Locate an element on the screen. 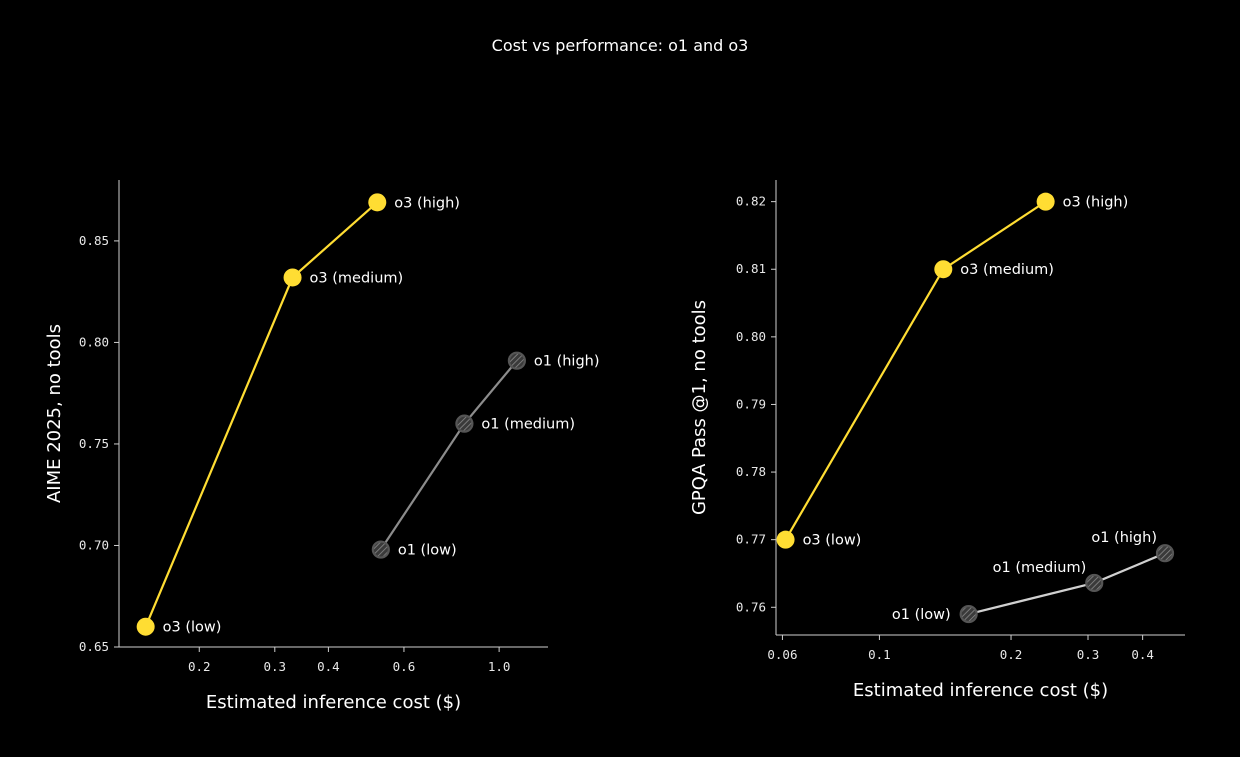 Image resolution: width=1240 pixels, height=757 pixels. page-title: Cost vs performance: o1 and o3 is located at coordinates (620, 45).